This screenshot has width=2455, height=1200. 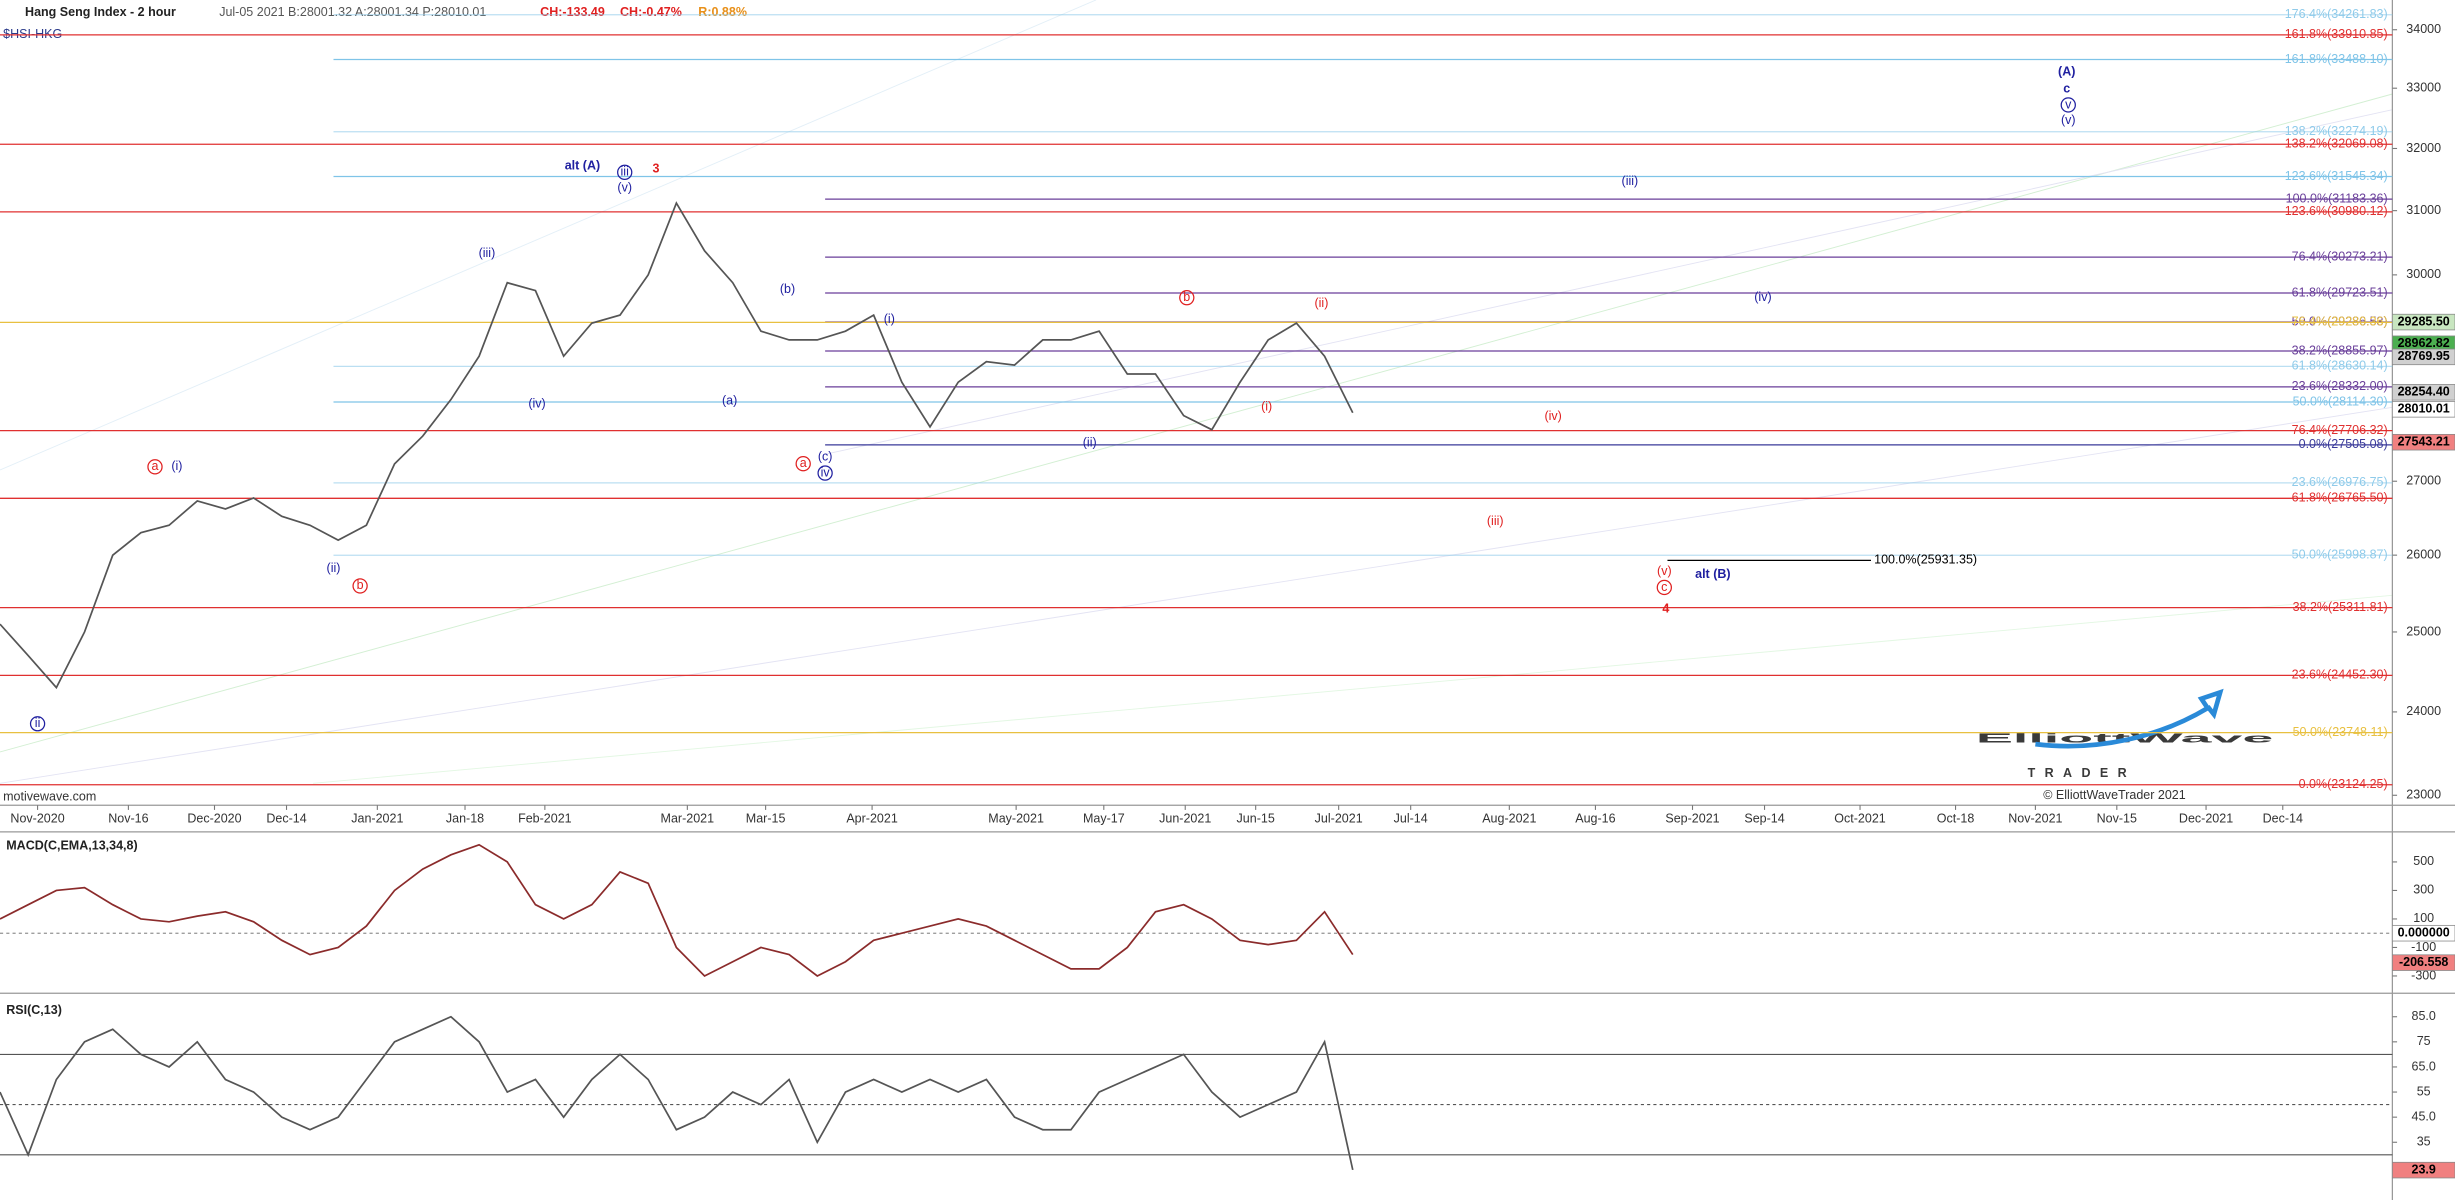 I want to click on price-marker-label: 28962.82, so click(x=2424, y=343).